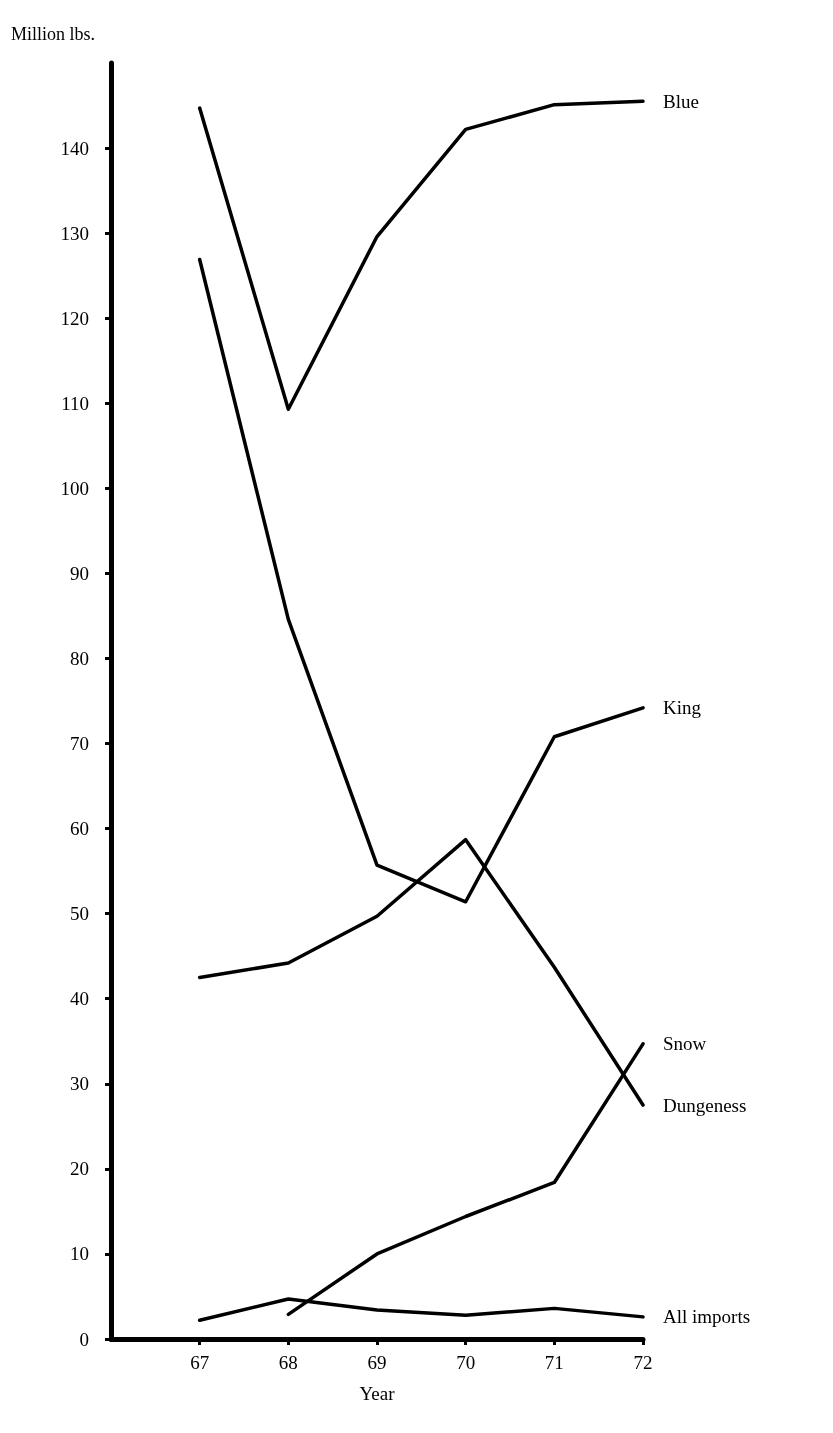 Image resolution: width=833 pixels, height=1433 pixels. What do you see at coordinates (79, 999) in the screenshot?
I see `y-tick-label: 40` at bounding box center [79, 999].